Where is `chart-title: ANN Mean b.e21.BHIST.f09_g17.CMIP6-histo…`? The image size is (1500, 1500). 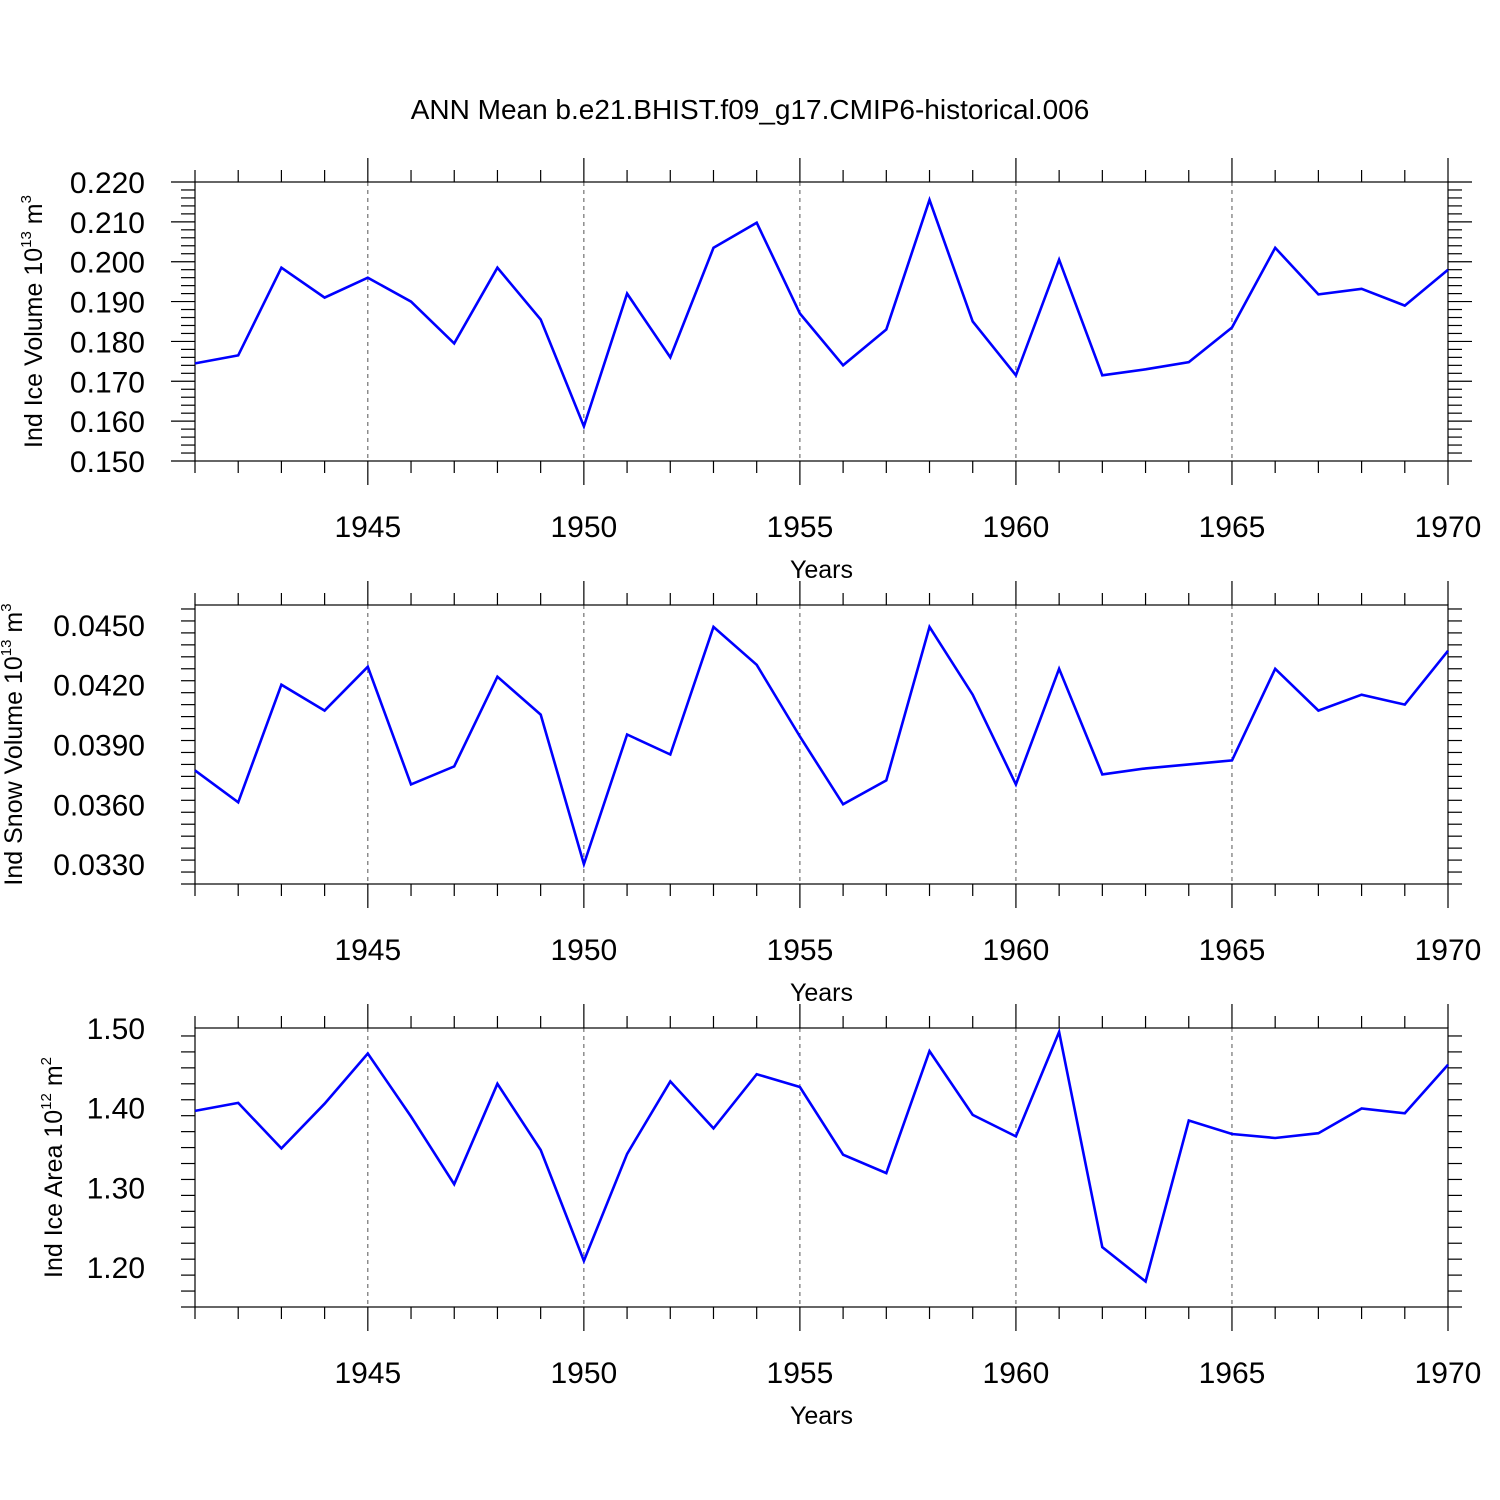 chart-title: ANN Mean b.e21.BHIST.f09_g17.CMIP6-histo… is located at coordinates (750, 109).